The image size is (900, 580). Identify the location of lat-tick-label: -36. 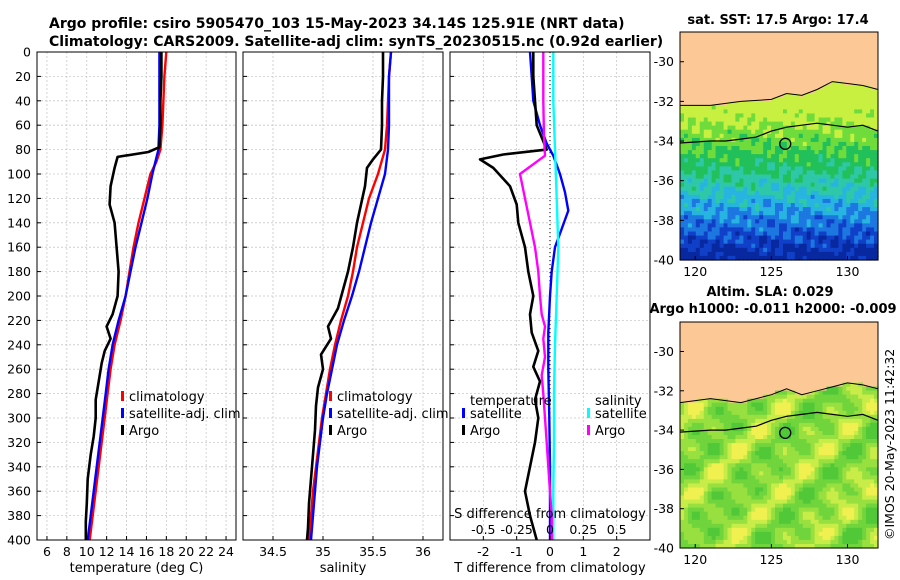
(664, 469).